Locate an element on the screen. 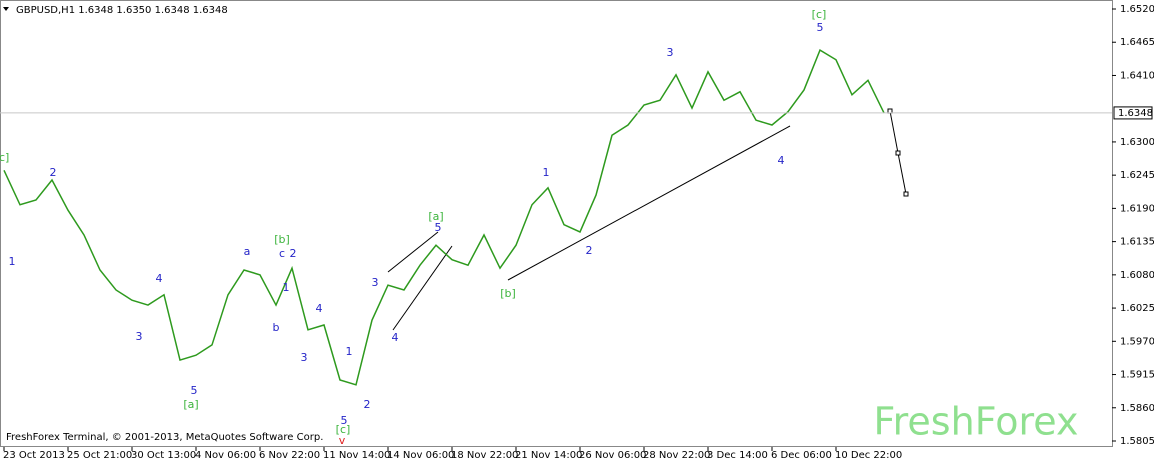 Image resolution: width=1154 pixels, height=463 pixels. x-tick-label: 18 Nov 22:00 is located at coordinates (484, 455).